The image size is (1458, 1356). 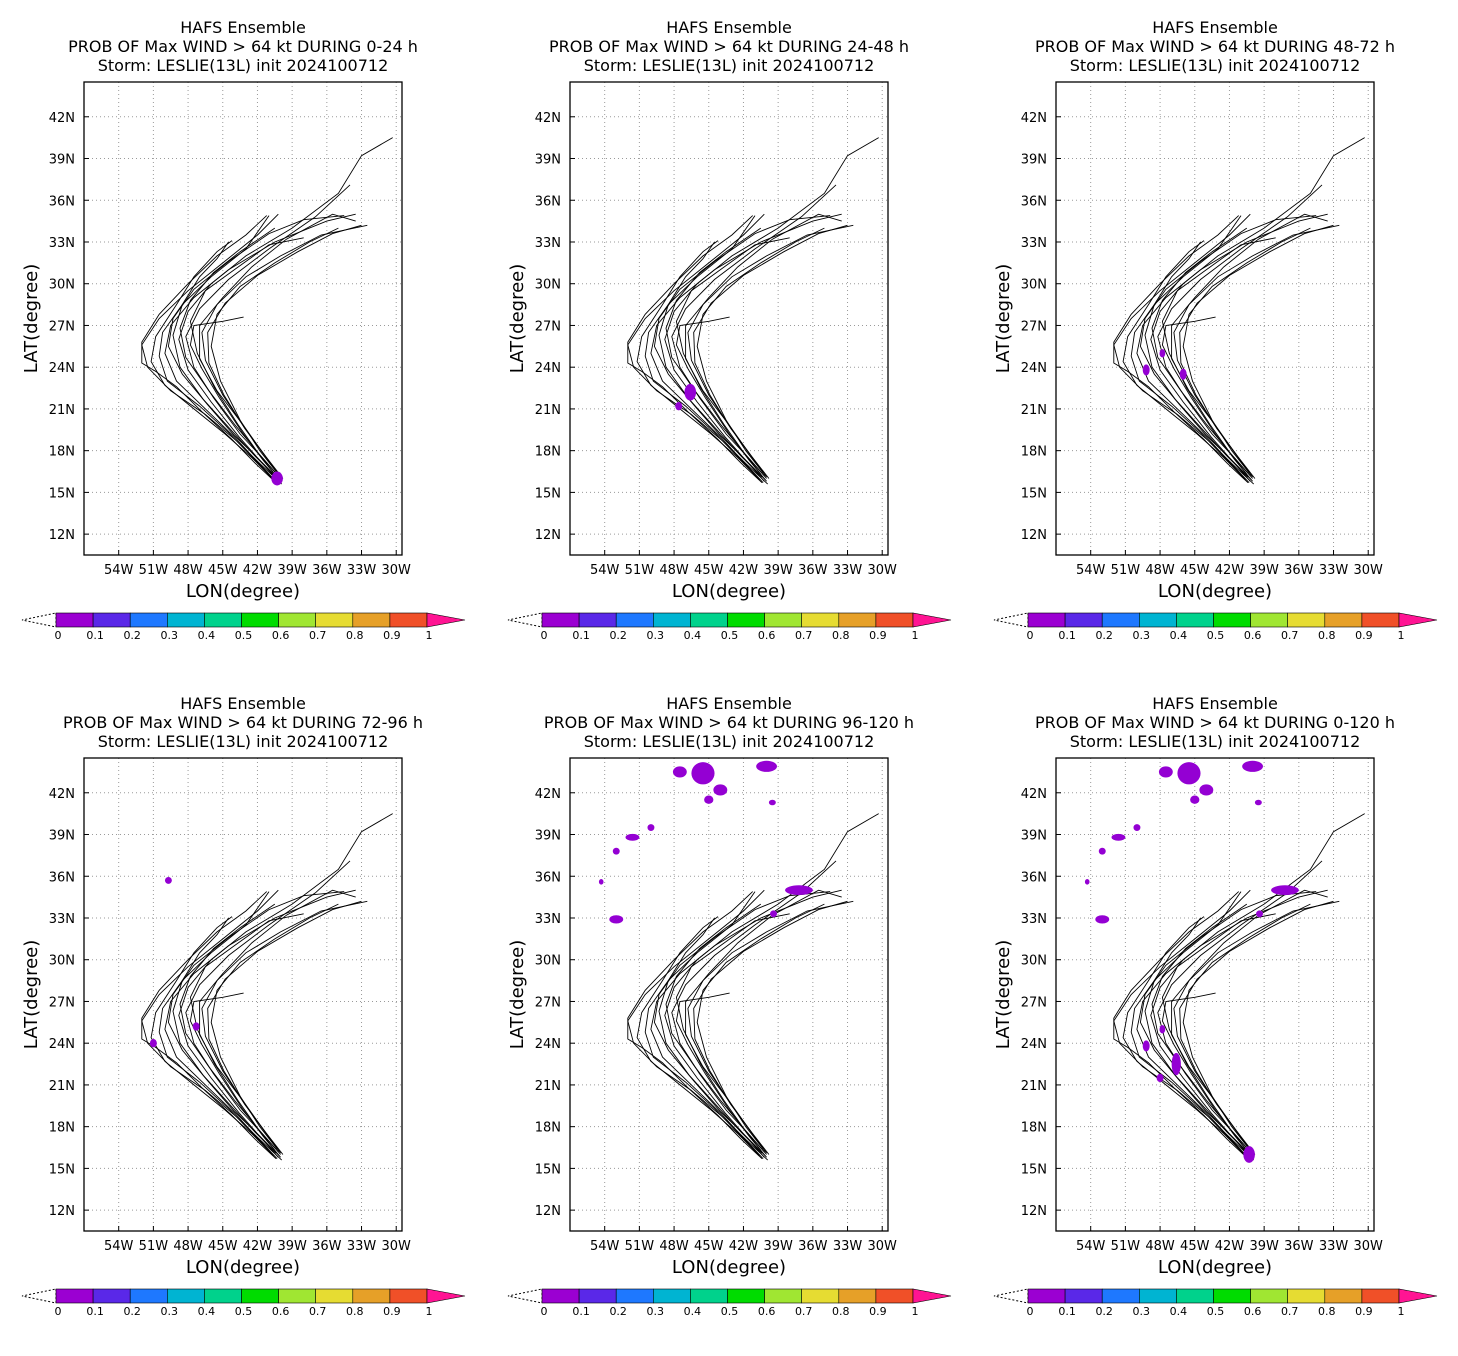 I want to click on chart-title-line1: HAFS Ensemble, so click(x=1215, y=703).